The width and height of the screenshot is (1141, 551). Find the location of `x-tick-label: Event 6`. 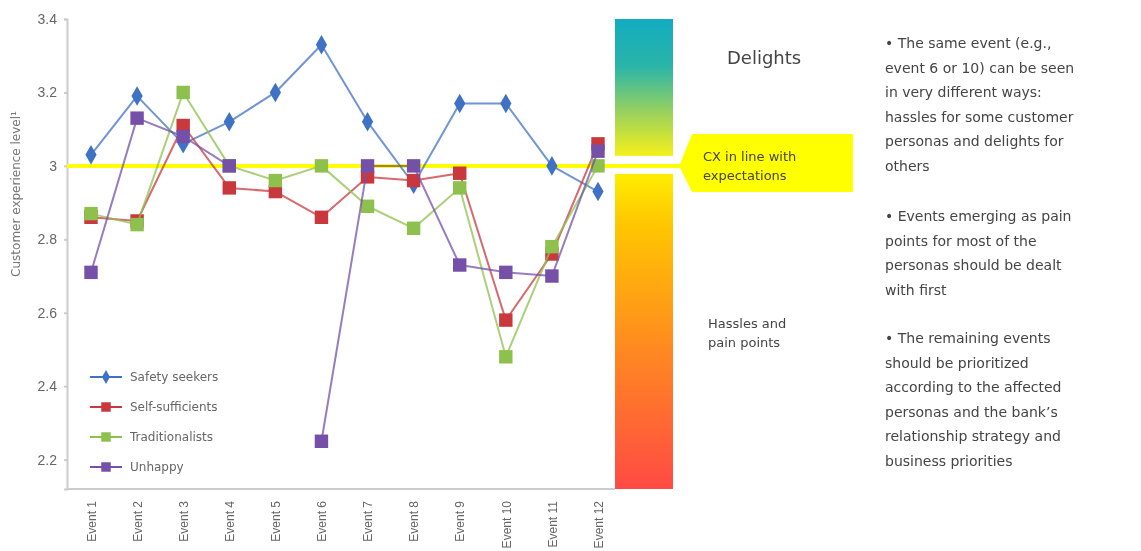

x-tick-label: Event 6 is located at coordinates (322, 521).